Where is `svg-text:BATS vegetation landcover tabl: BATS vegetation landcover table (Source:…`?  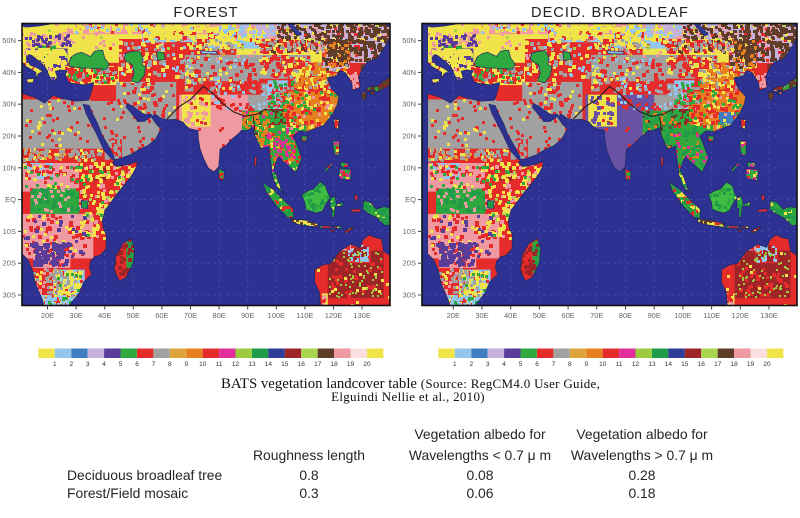 svg-text:BATS vegetation landcover tabl: BATS vegetation landcover table (Source:… is located at coordinates (410, 384).